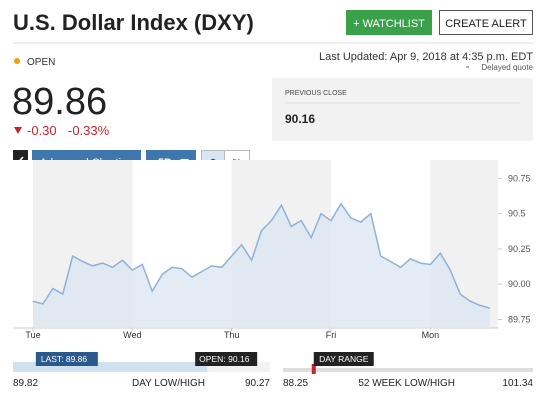  I want to click on range-tag, so click(343, 359).